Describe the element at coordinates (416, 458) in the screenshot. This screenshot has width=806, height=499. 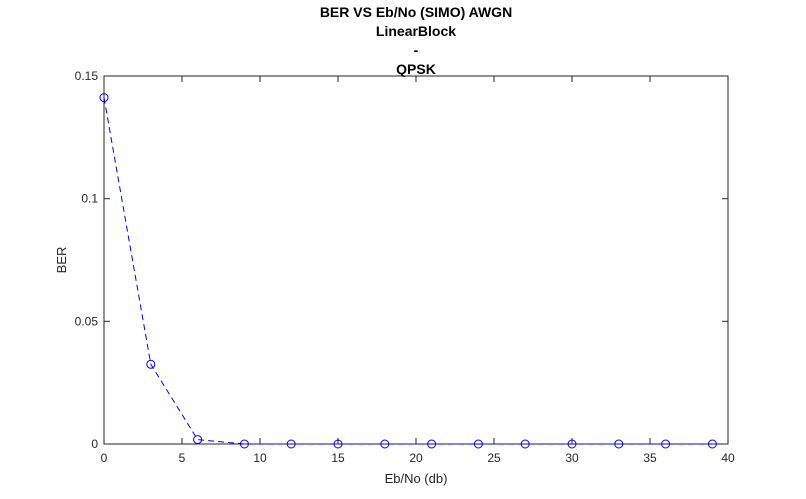
I see `x-tick-label: 20` at that location.